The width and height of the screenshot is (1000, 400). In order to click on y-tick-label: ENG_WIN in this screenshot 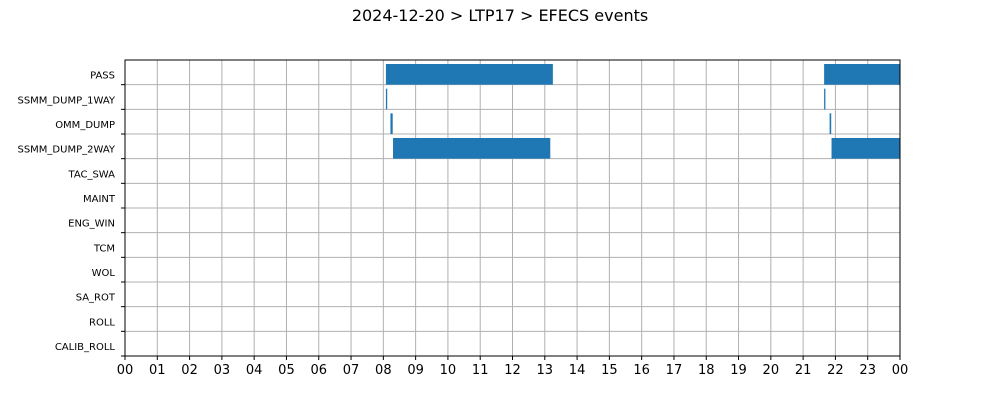, I will do `click(91, 224)`.